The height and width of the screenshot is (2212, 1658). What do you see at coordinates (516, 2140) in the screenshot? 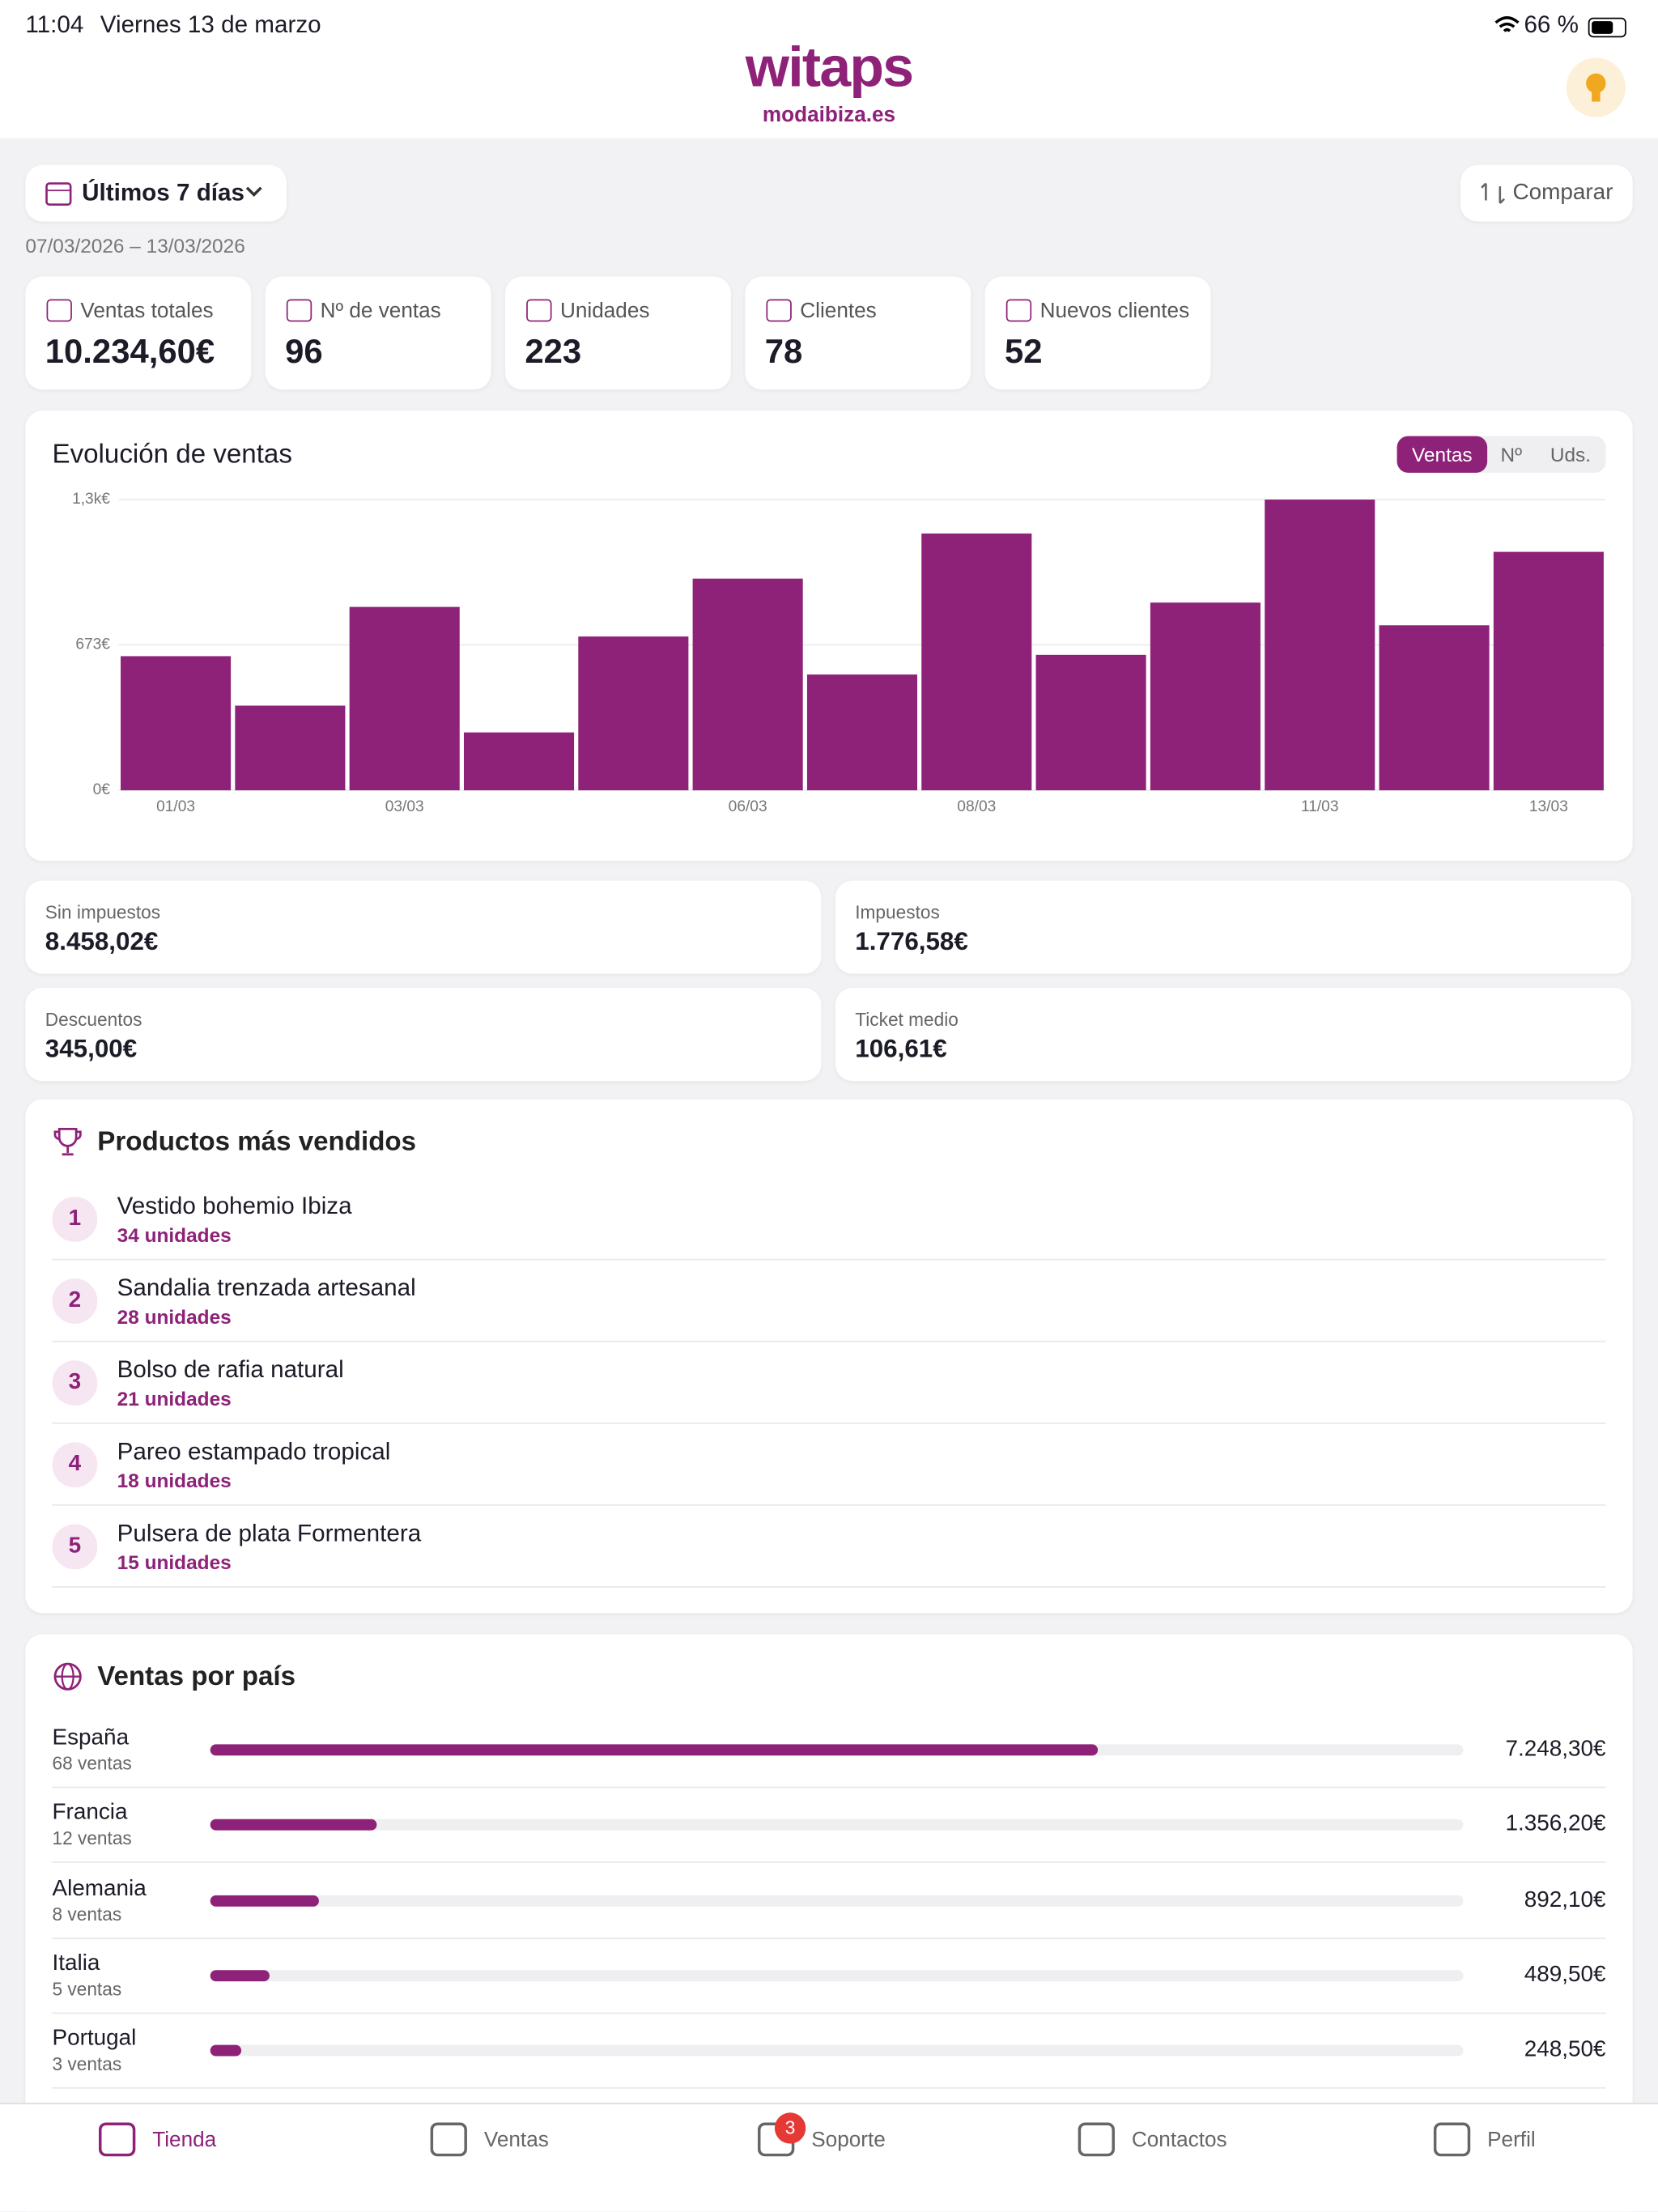
I see `tab-label: Ventas` at bounding box center [516, 2140].